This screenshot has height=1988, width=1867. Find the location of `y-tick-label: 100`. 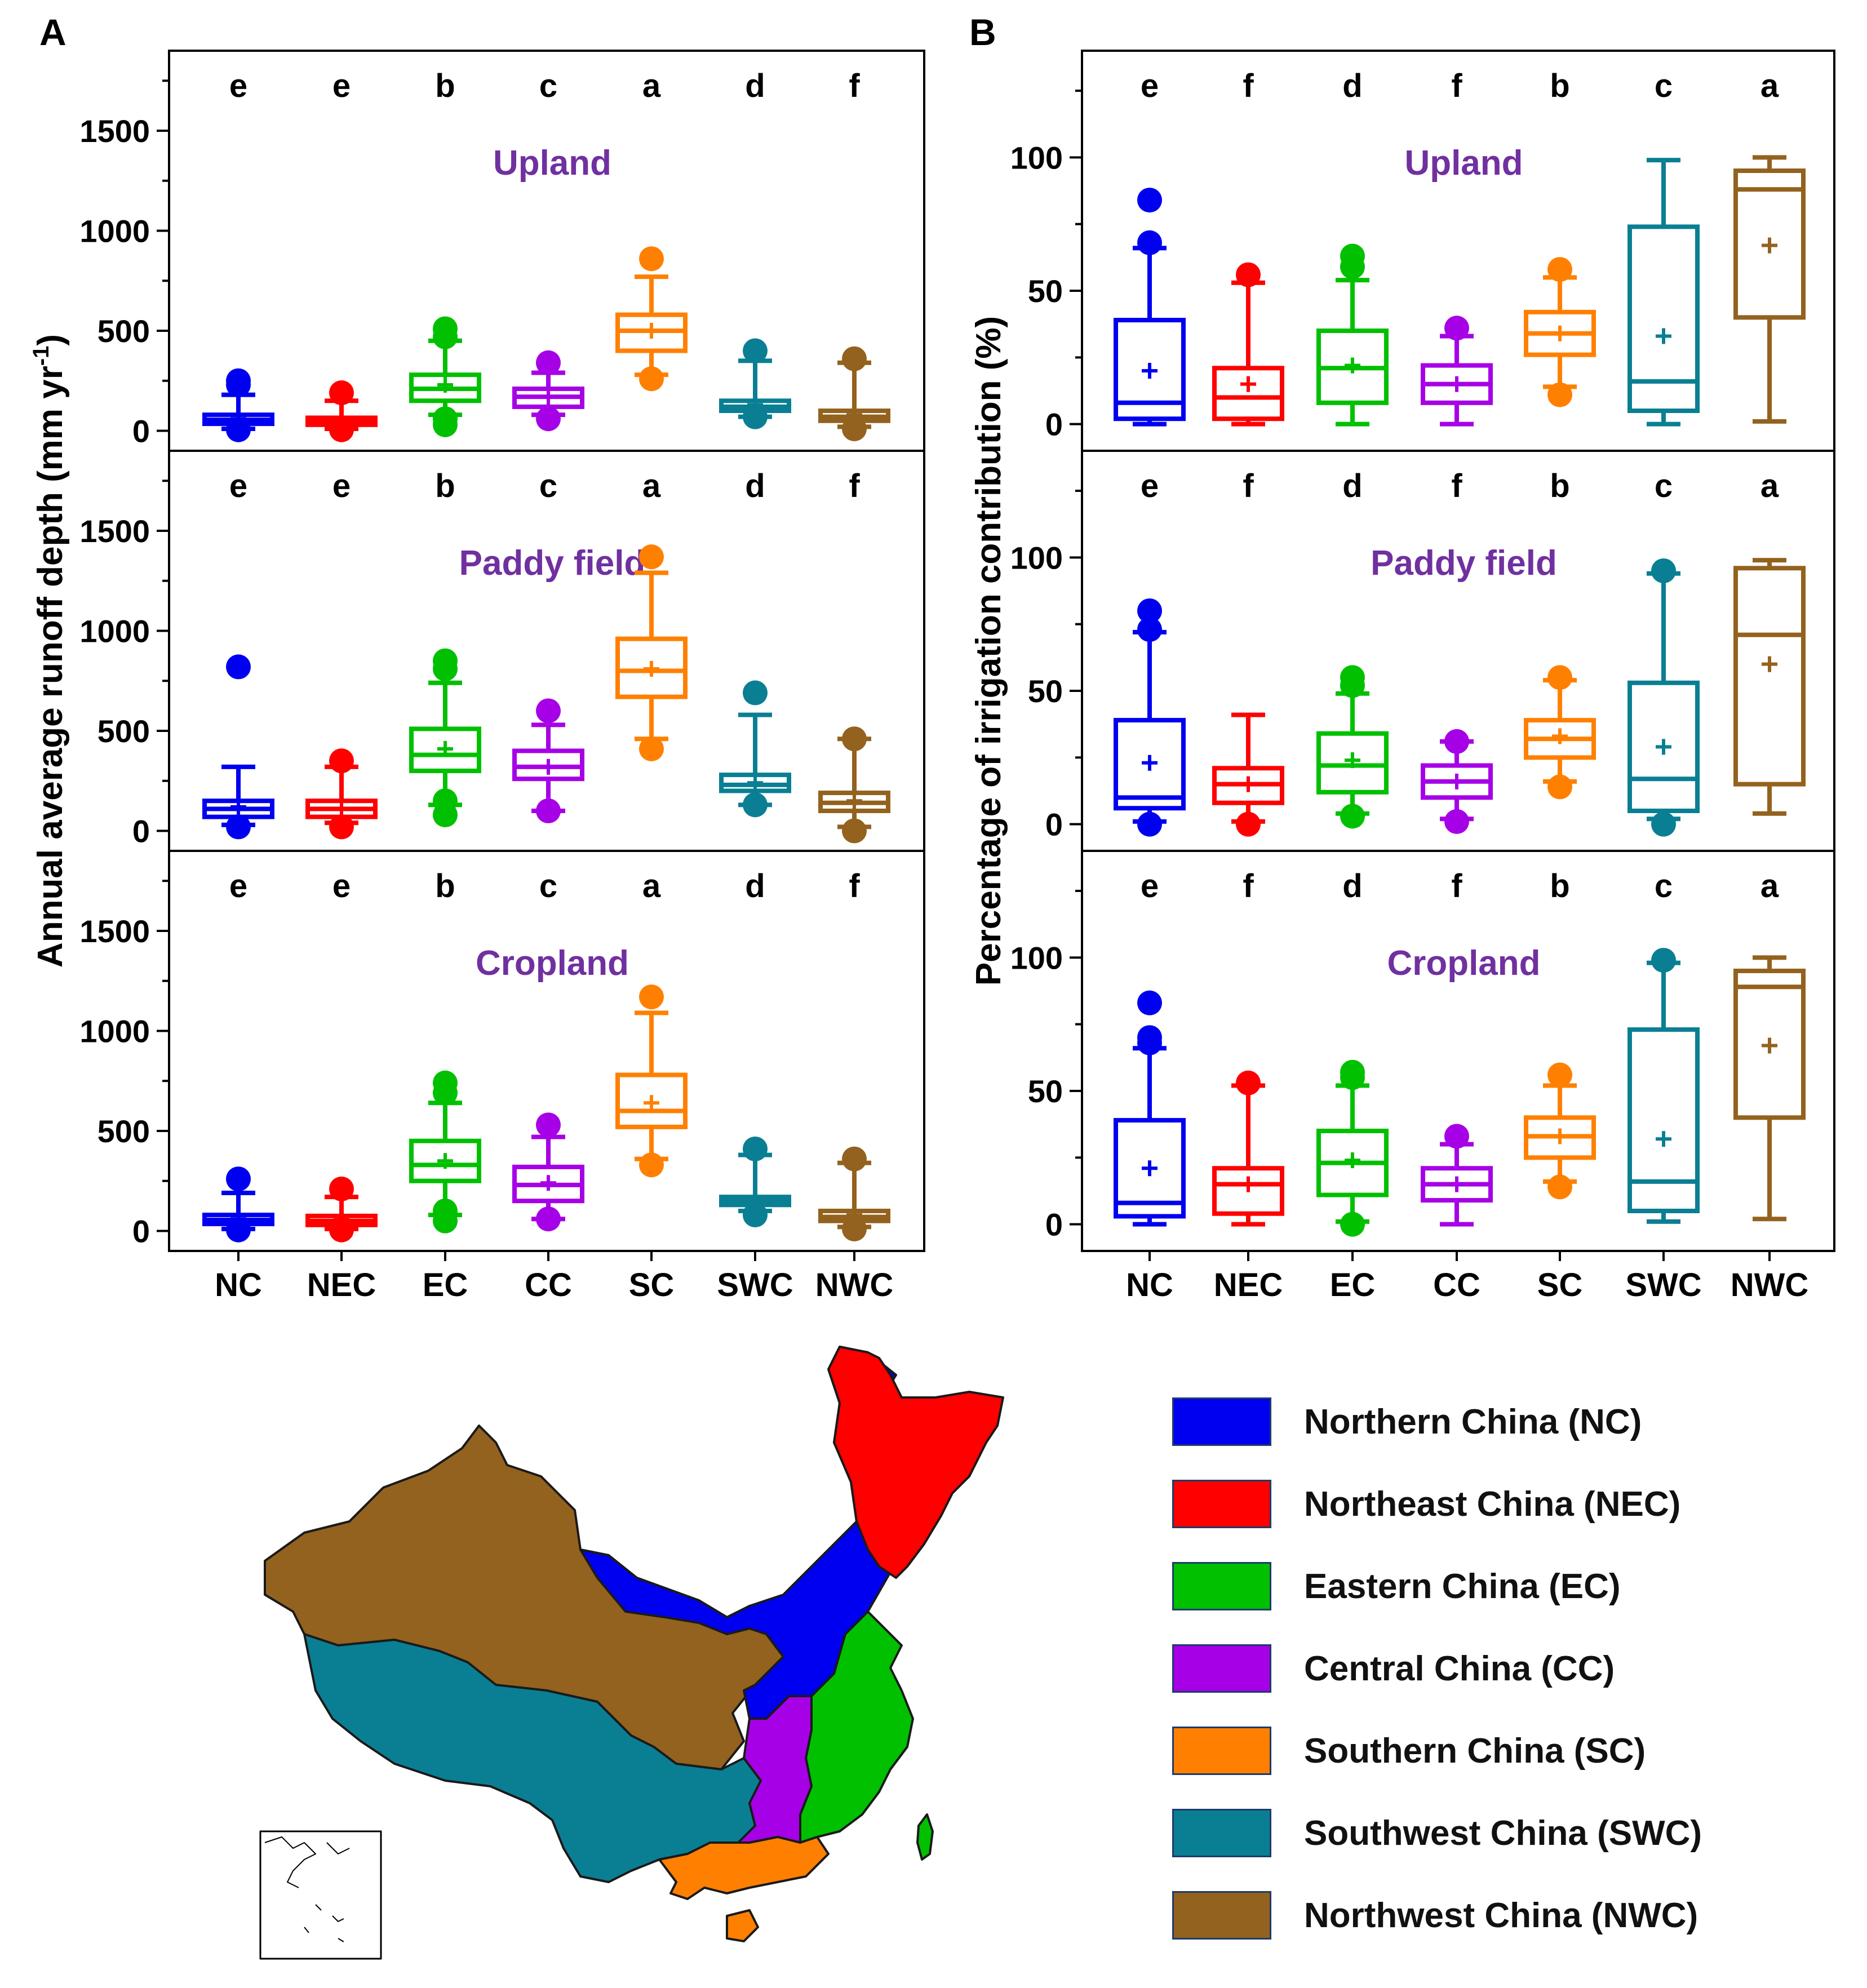

y-tick-label: 100 is located at coordinates (1036, 957).